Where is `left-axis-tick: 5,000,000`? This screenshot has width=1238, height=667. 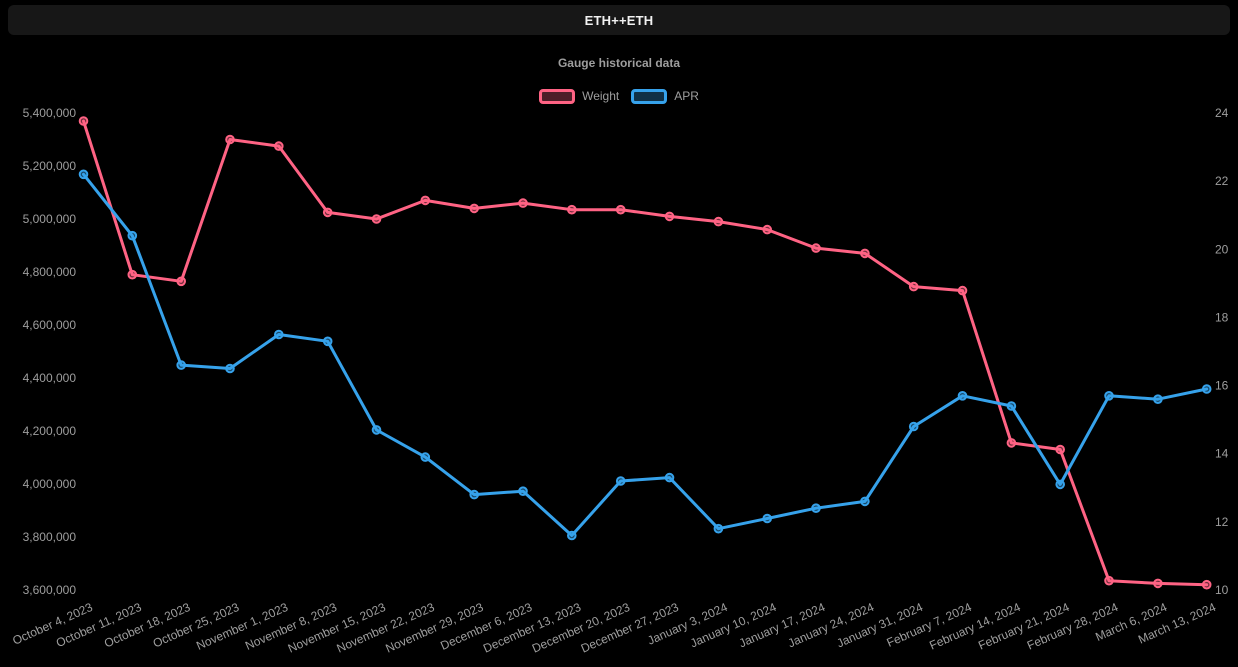 left-axis-tick: 5,000,000 is located at coordinates (50, 219).